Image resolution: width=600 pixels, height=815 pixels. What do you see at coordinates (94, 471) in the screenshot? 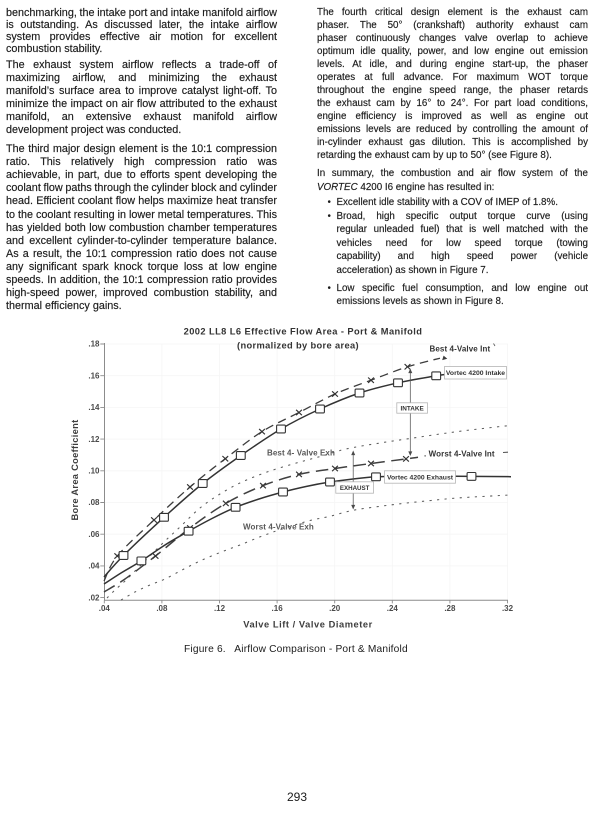
I see `svg-text: .10` at bounding box center [94, 471].